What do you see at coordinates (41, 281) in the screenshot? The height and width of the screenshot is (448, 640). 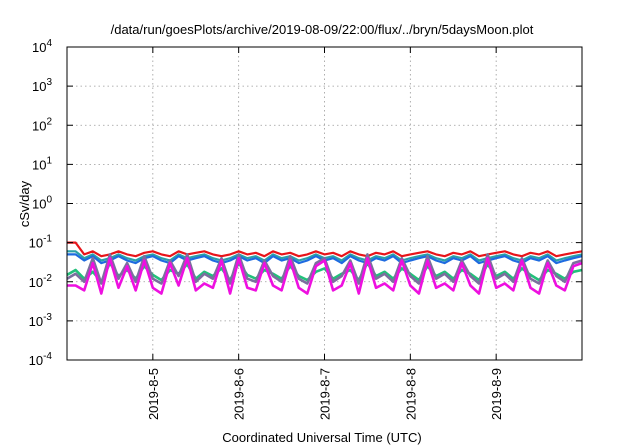 I see `y-tick-label: 10⁻²` at bounding box center [41, 281].